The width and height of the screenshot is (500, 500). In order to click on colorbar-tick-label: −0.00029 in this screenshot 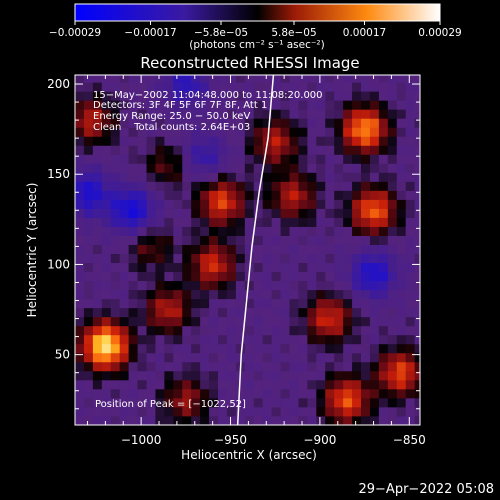, I will do `click(75, 33)`.